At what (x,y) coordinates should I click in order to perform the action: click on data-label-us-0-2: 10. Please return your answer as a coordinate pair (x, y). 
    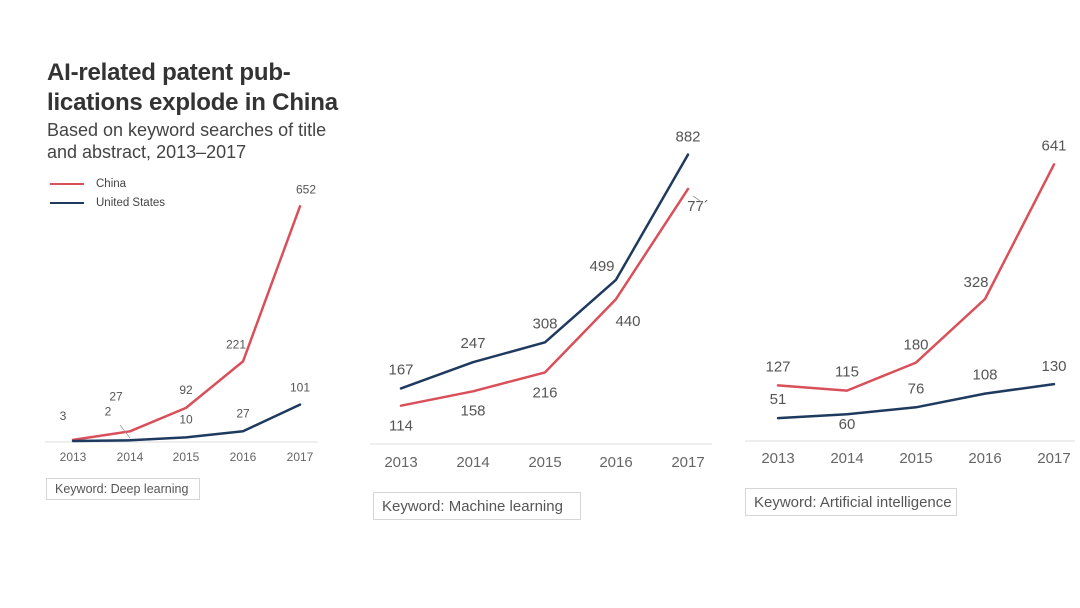
    Looking at the image, I should click on (186, 419).